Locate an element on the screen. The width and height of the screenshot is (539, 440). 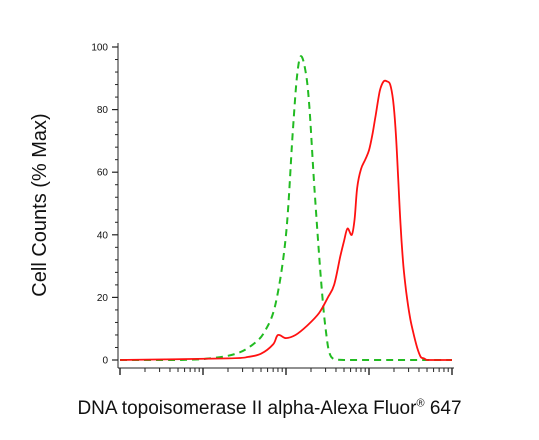
y-tick-label: 80 is located at coordinates (103, 110).